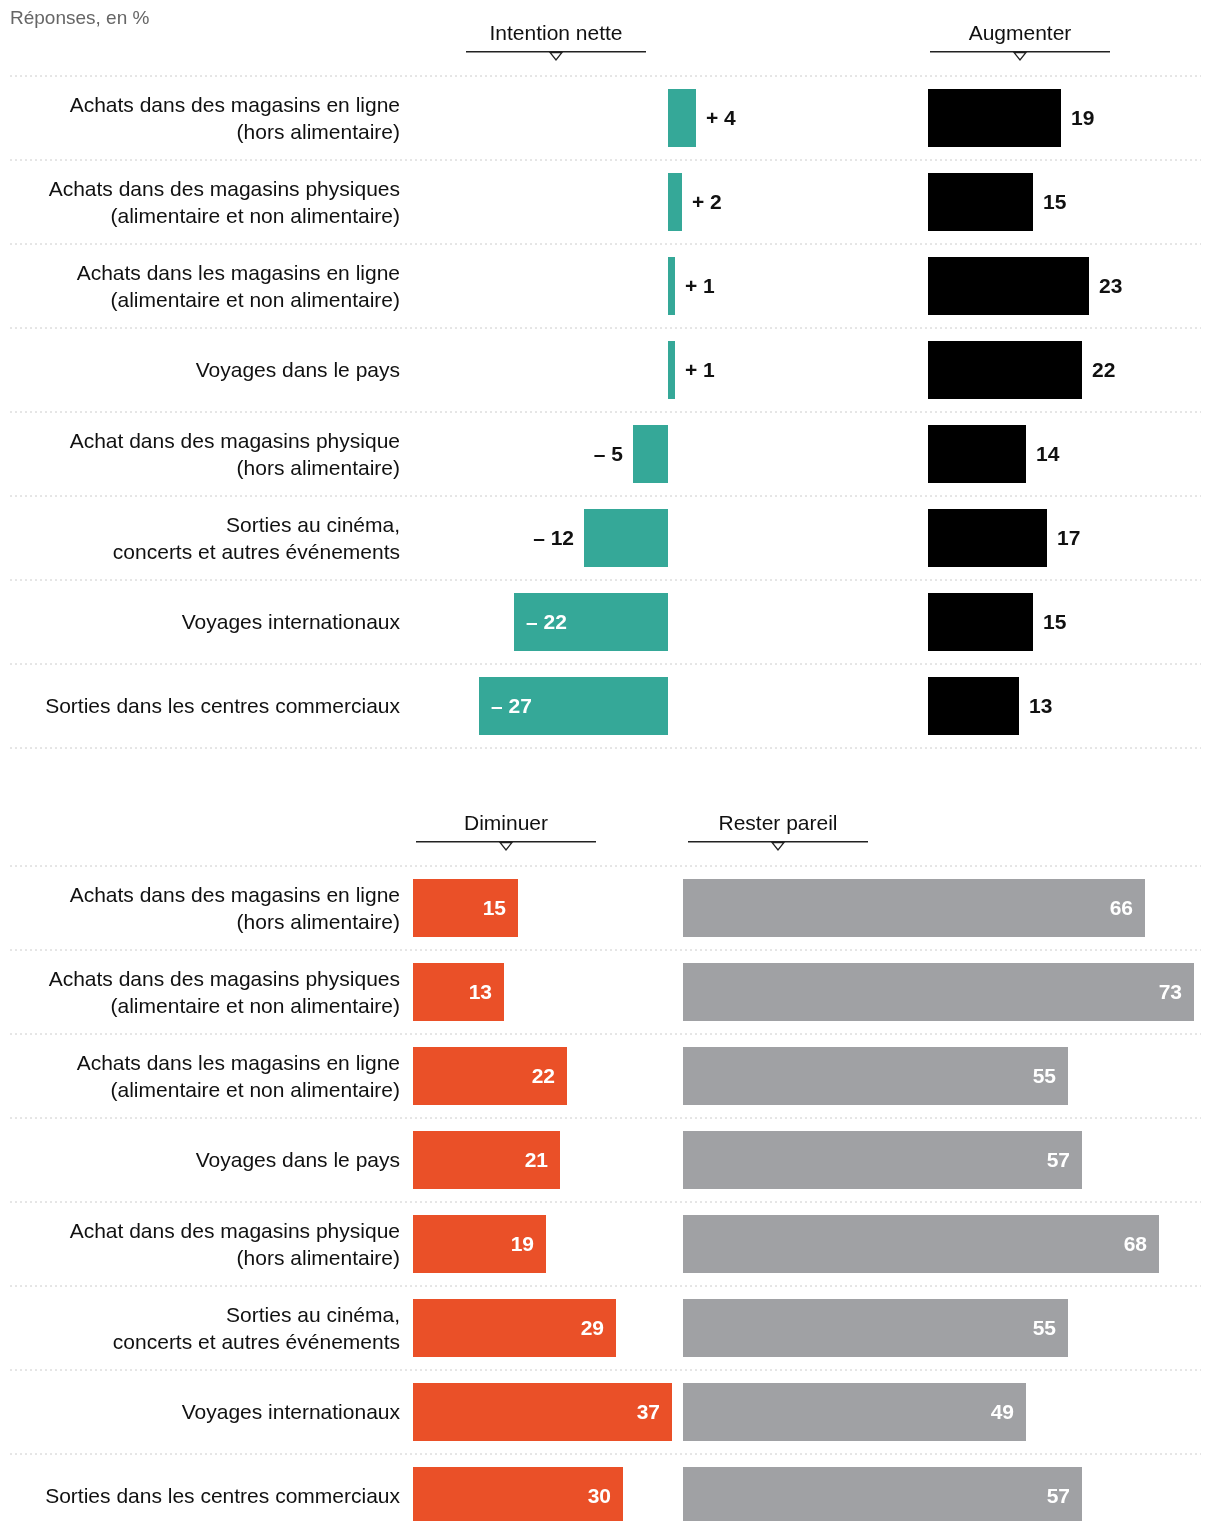  Describe the element at coordinates (599, 1495) in the screenshot. I see `data-label: 30` at that location.